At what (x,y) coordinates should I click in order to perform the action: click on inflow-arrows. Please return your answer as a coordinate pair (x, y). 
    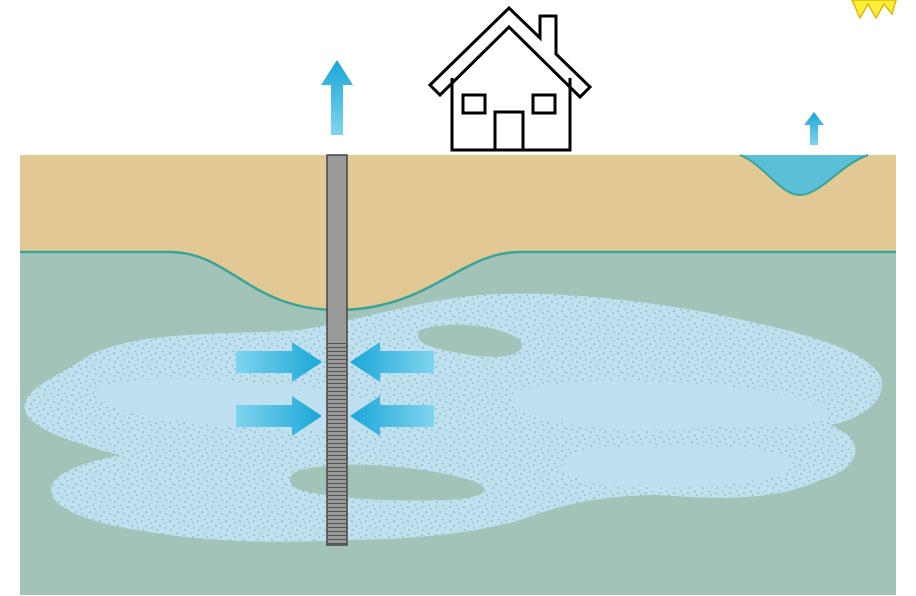
    Looking at the image, I should click on (335, 389).